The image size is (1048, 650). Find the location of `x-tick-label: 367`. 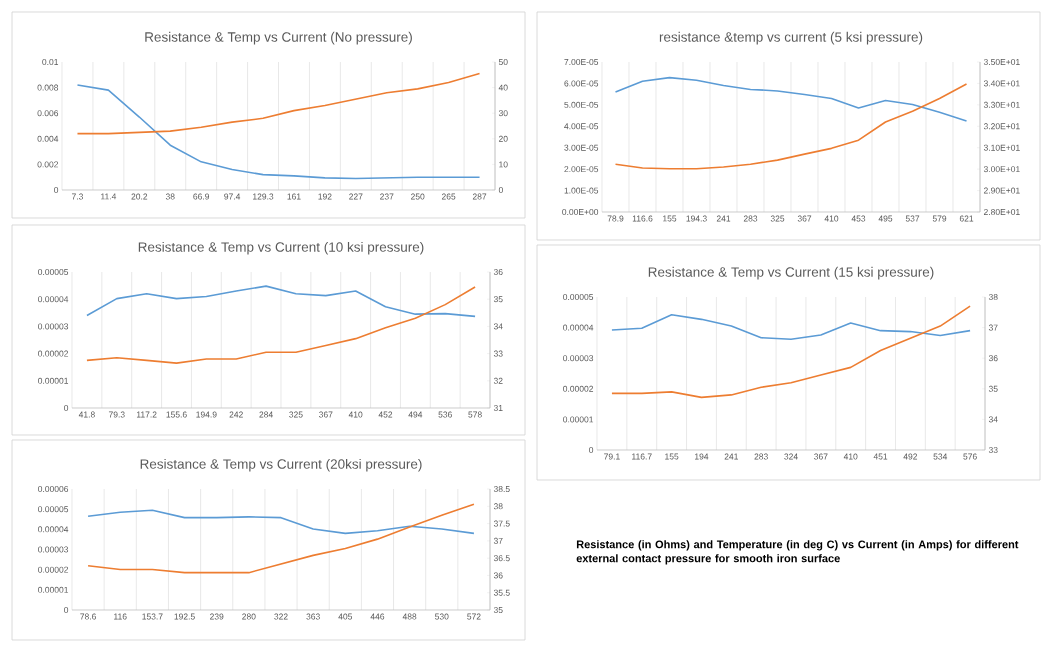

x-tick-label: 367 is located at coordinates (326, 414).